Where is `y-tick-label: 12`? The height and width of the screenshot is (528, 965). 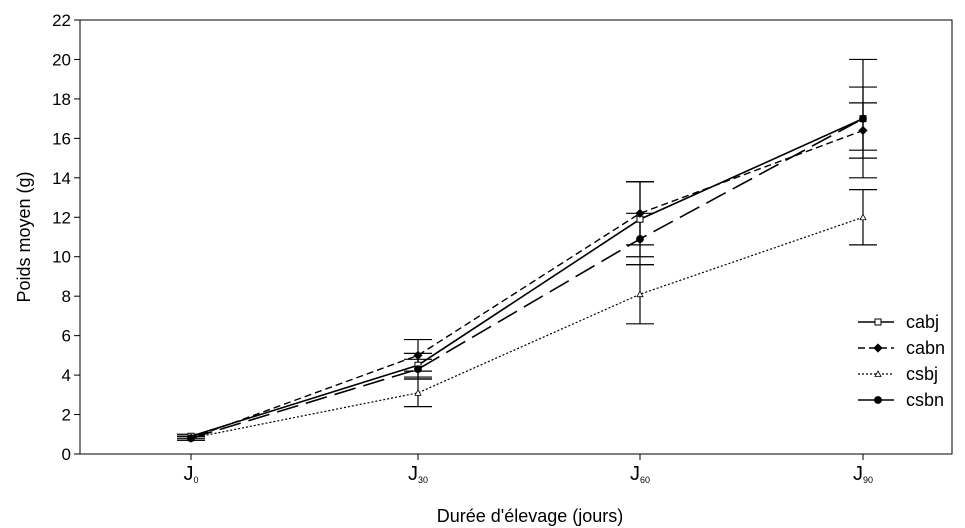 y-tick-label: 12 is located at coordinates (61, 217).